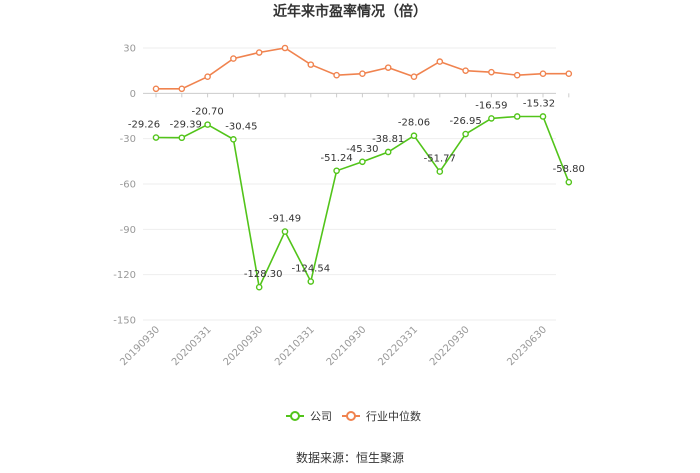  Describe the element at coordinates (295, 416) in the screenshot. I see `legend-marker-company` at that location.